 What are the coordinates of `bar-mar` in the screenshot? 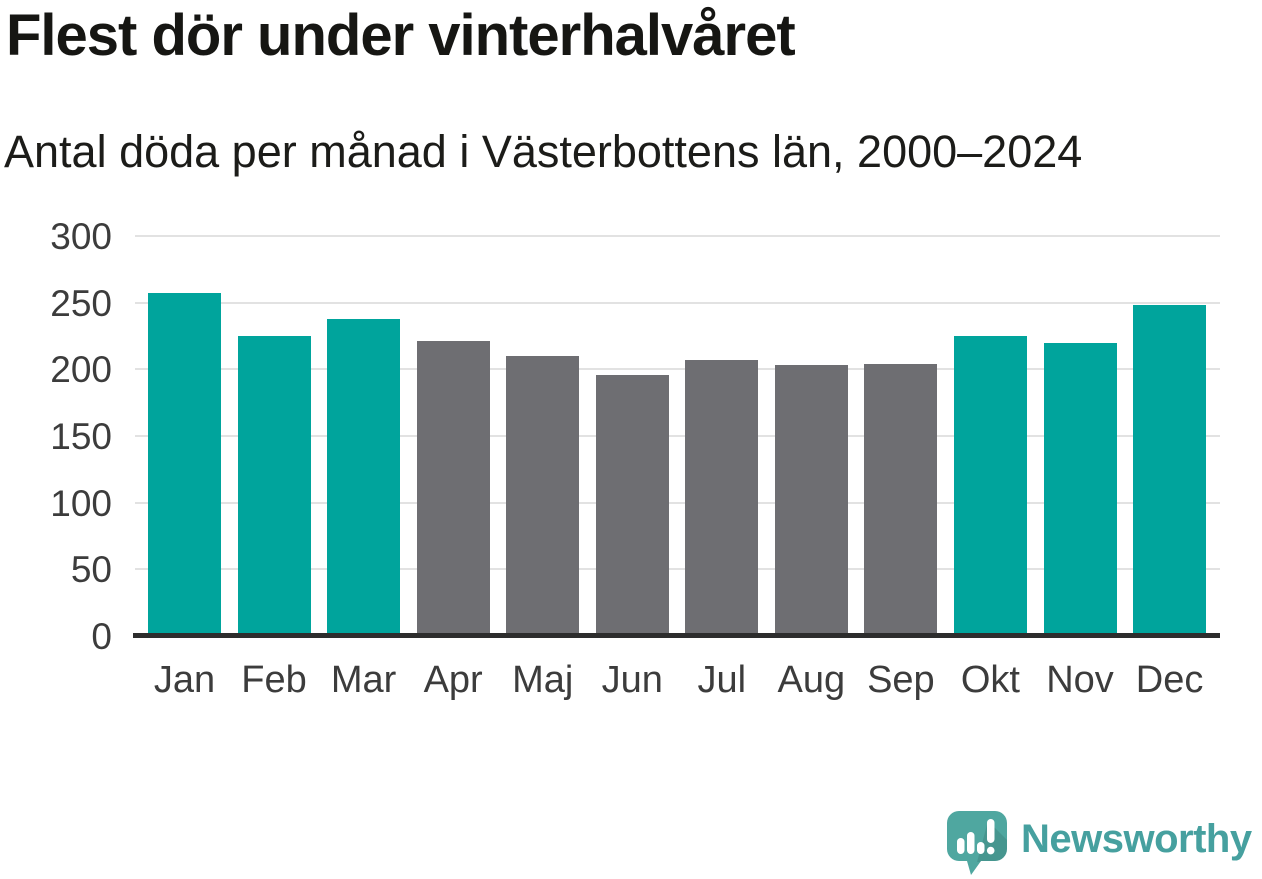 It's located at (364, 477).